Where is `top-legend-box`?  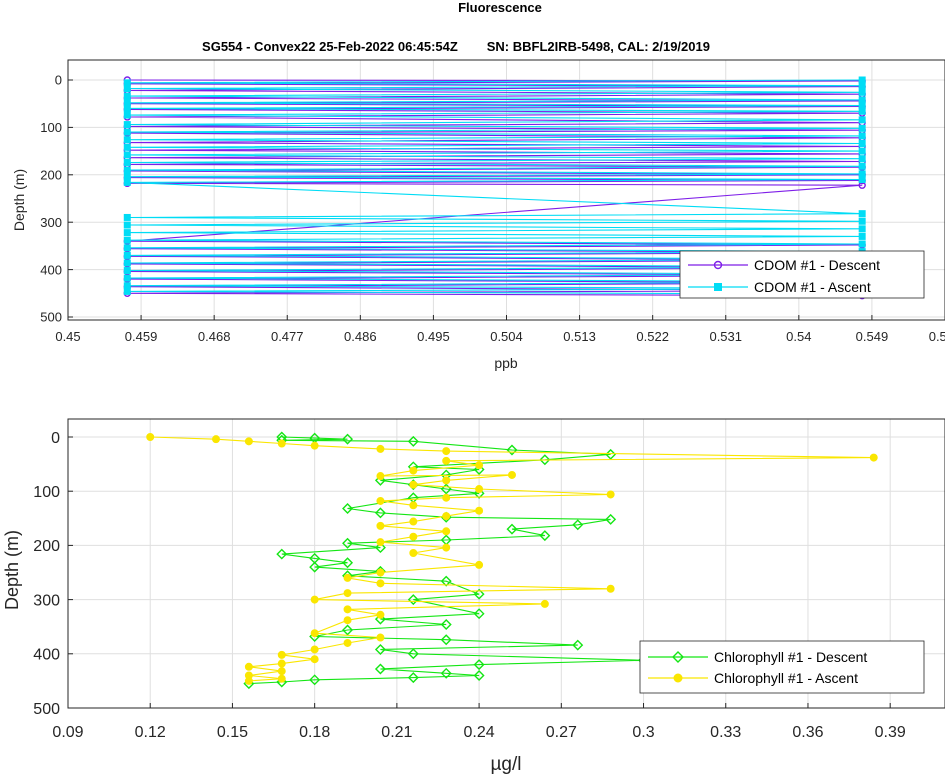
top-legend-box is located at coordinates (802, 274).